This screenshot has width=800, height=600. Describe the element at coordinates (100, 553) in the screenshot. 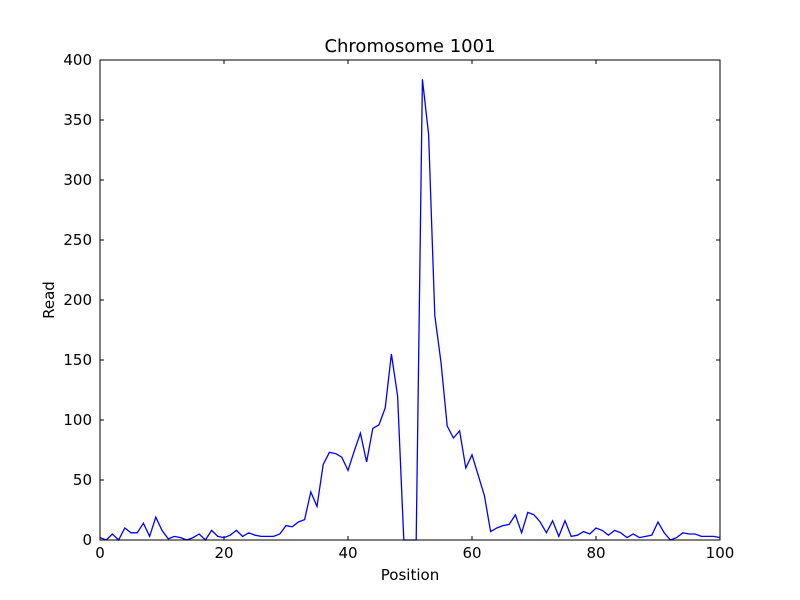

I see `x-tick-label: 0` at that location.